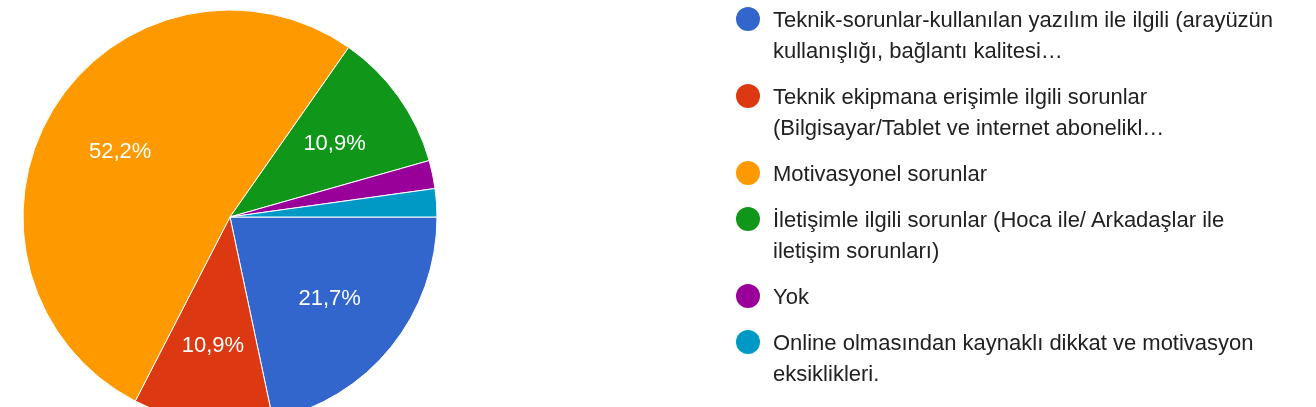  I want to click on legend-label: İletişimle ilgili sorunlar (Hoca ile/ Arkadaşlar ile iletişim sorunları), so click(999, 235).